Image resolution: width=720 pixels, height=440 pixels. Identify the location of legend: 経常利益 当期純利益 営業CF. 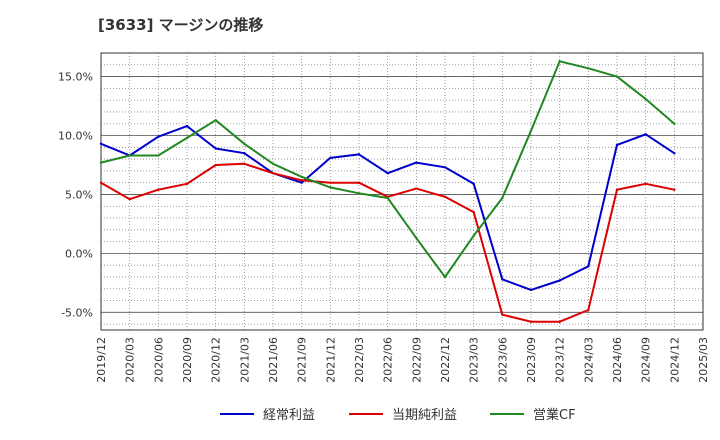
(398, 415).